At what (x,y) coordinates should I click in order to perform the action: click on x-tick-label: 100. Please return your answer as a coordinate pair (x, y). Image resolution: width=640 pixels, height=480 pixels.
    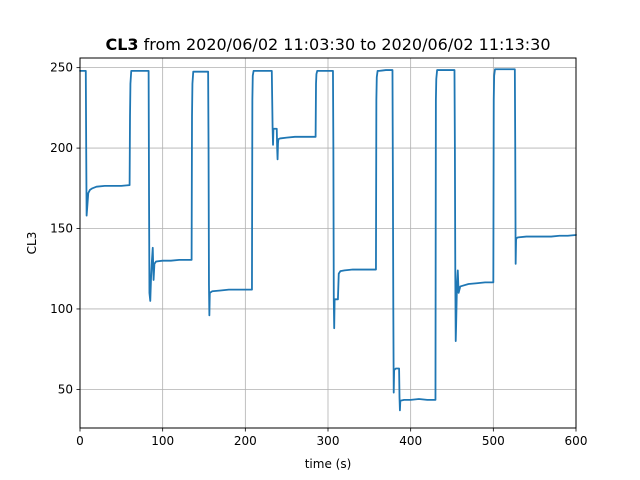
    Looking at the image, I should click on (162, 441).